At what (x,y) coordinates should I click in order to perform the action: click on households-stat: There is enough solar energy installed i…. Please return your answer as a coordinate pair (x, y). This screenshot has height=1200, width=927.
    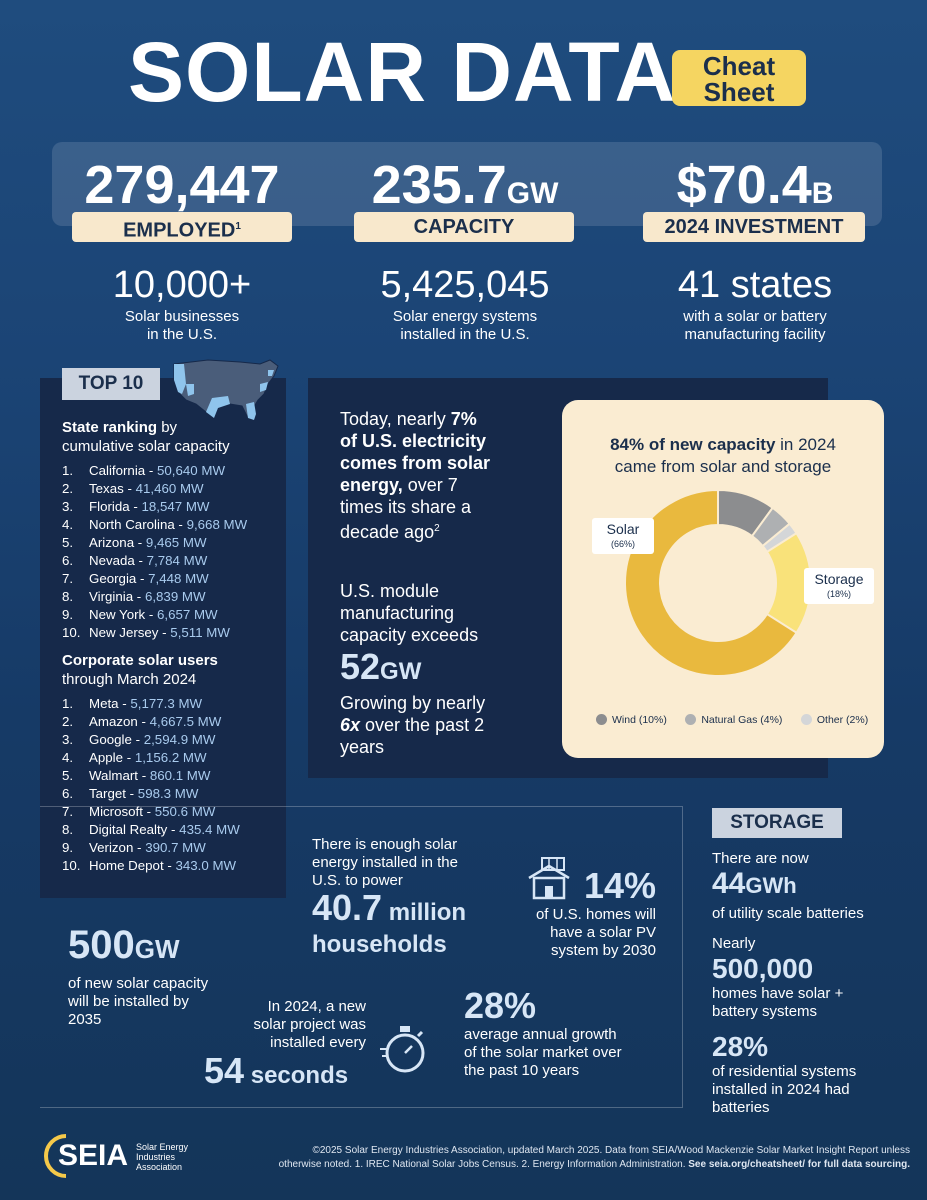
    Looking at the image, I should click on (389, 897).